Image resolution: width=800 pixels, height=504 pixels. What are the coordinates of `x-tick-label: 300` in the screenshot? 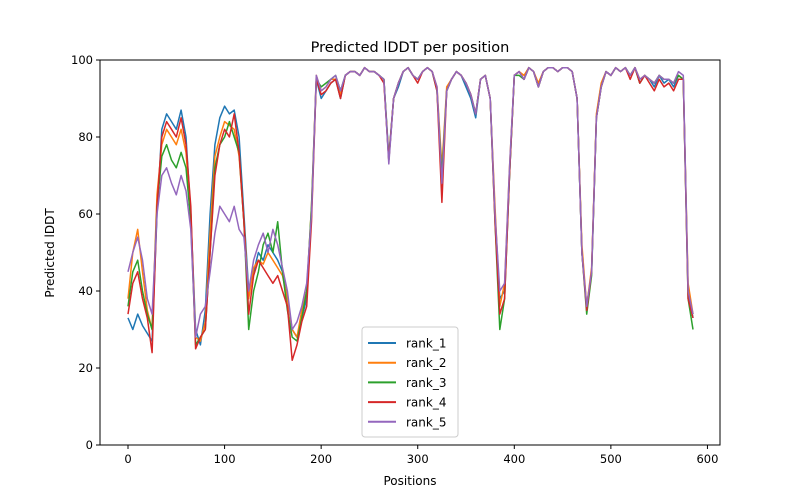 It's located at (418, 459).